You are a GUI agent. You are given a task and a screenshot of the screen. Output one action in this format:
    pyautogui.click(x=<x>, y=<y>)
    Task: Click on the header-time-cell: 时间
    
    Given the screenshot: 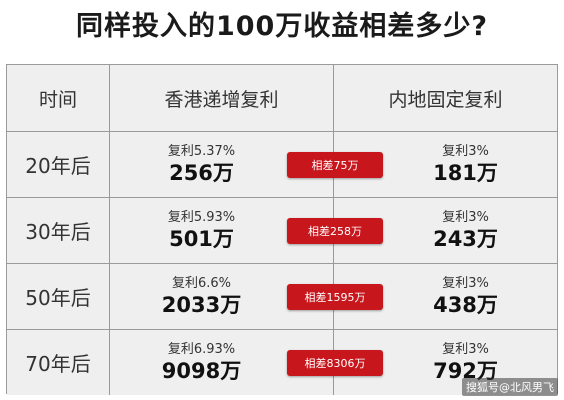 What is the action you would take?
    pyautogui.click(x=58, y=98)
    